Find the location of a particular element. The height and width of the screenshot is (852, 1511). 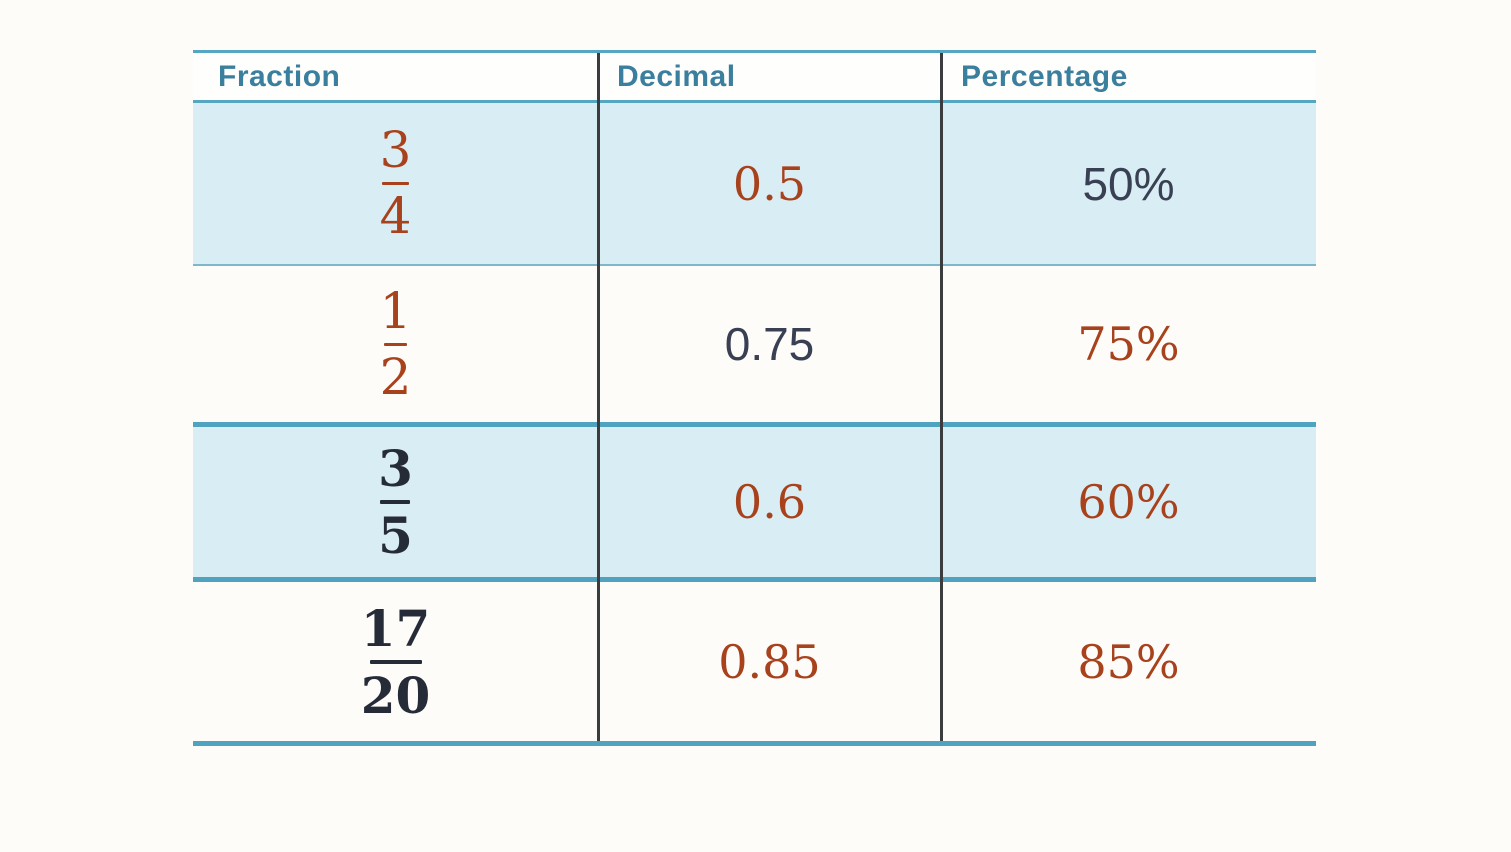

decimal-value: 0.85 is located at coordinates (769, 661).